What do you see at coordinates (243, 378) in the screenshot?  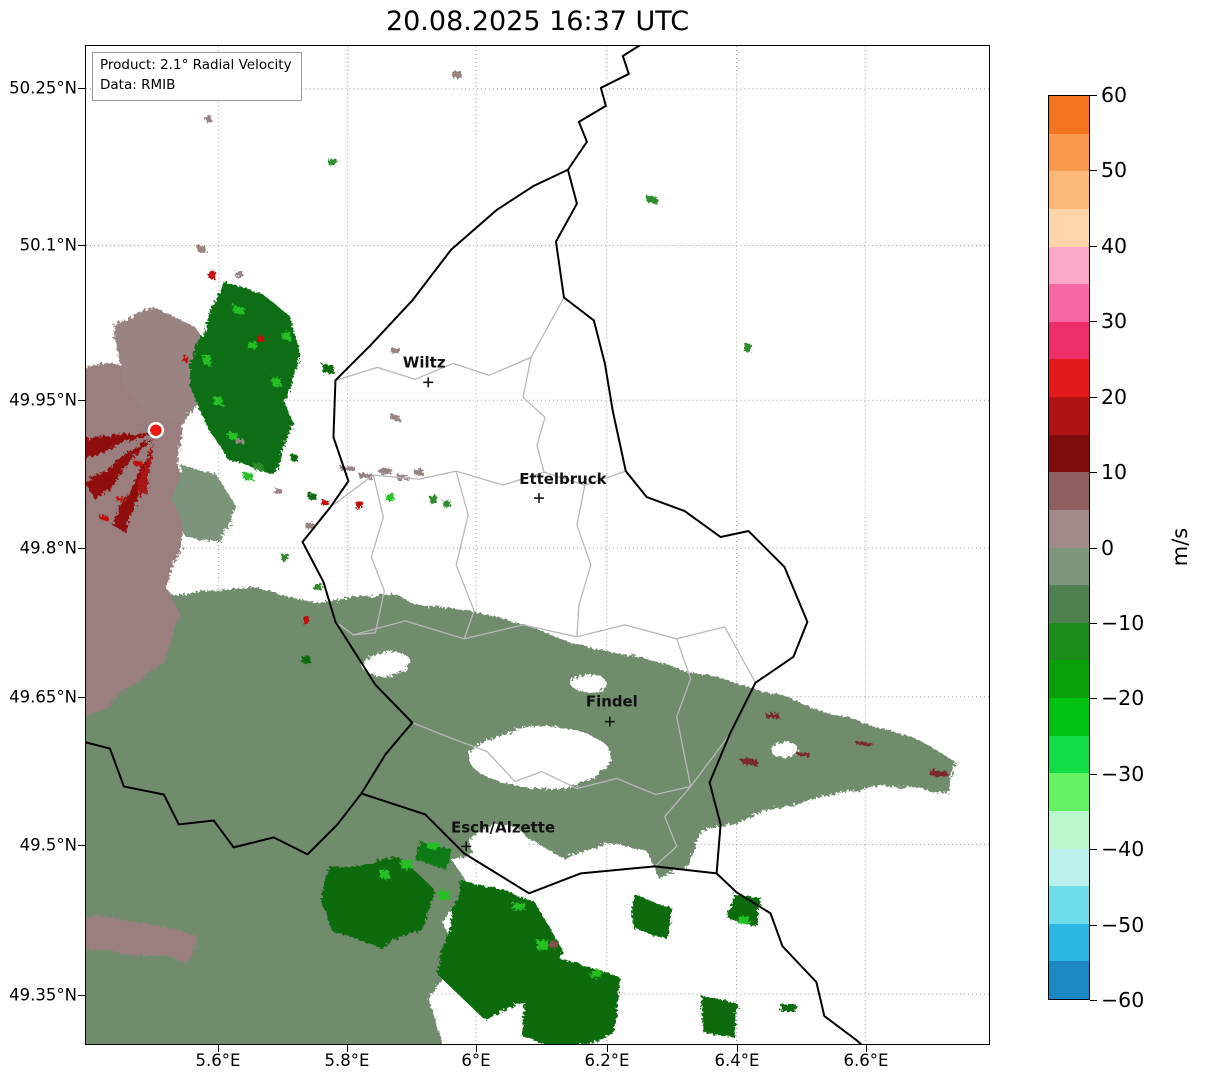 I see `field-region-dark-green-northeast` at bounding box center [243, 378].